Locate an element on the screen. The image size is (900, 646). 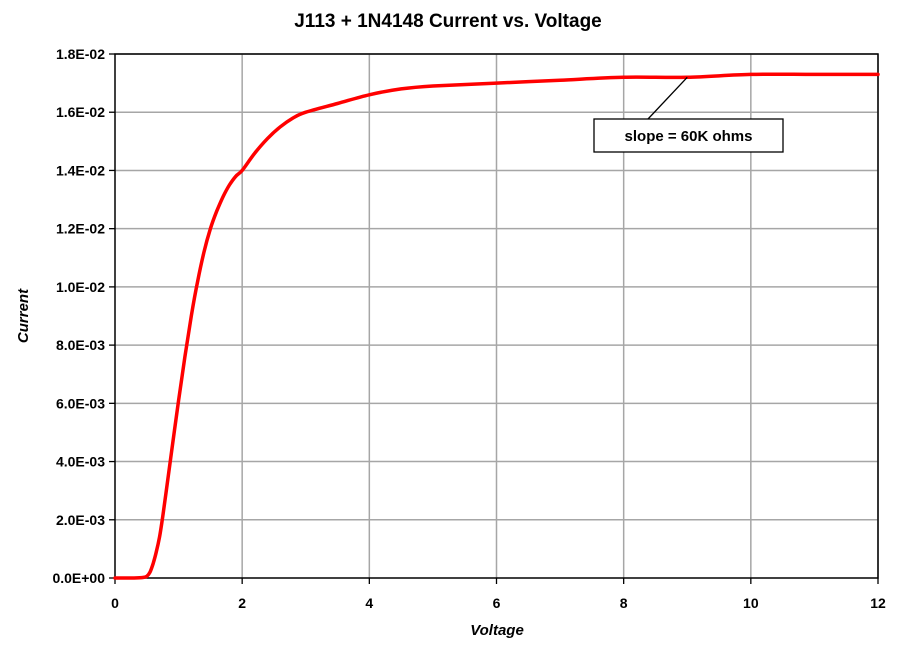
x-tick-label: 2 is located at coordinates (242, 603).